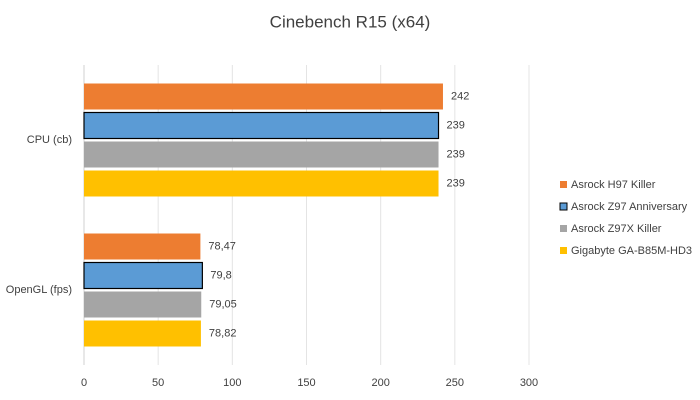 The width and height of the screenshot is (700, 400). I want to click on value-label: 79,8, so click(220, 275).